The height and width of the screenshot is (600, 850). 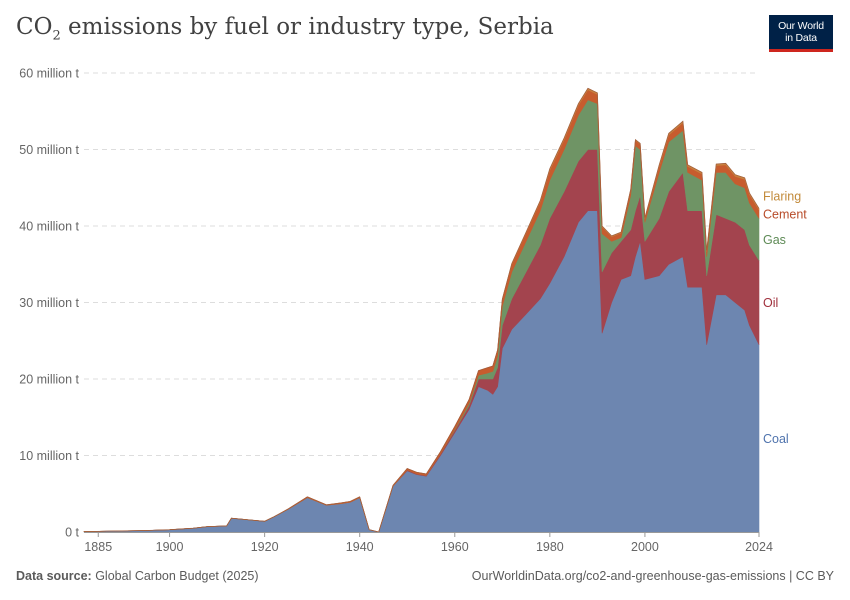 I want to click on y-tick-label-4: 40 million t, so click(x=49, y=227).